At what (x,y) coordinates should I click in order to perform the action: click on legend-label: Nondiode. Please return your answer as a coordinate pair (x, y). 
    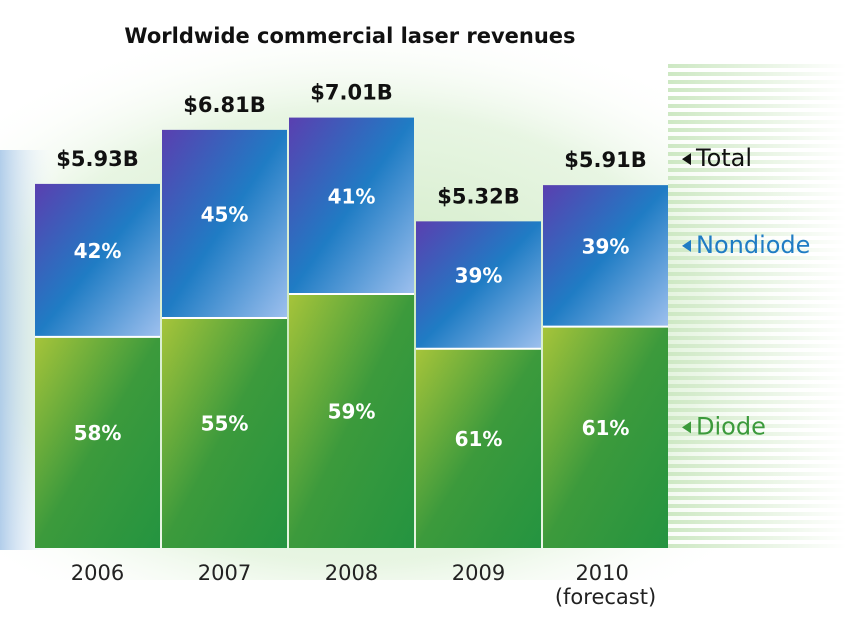
    Looking at the image, I should click on (753, 245).